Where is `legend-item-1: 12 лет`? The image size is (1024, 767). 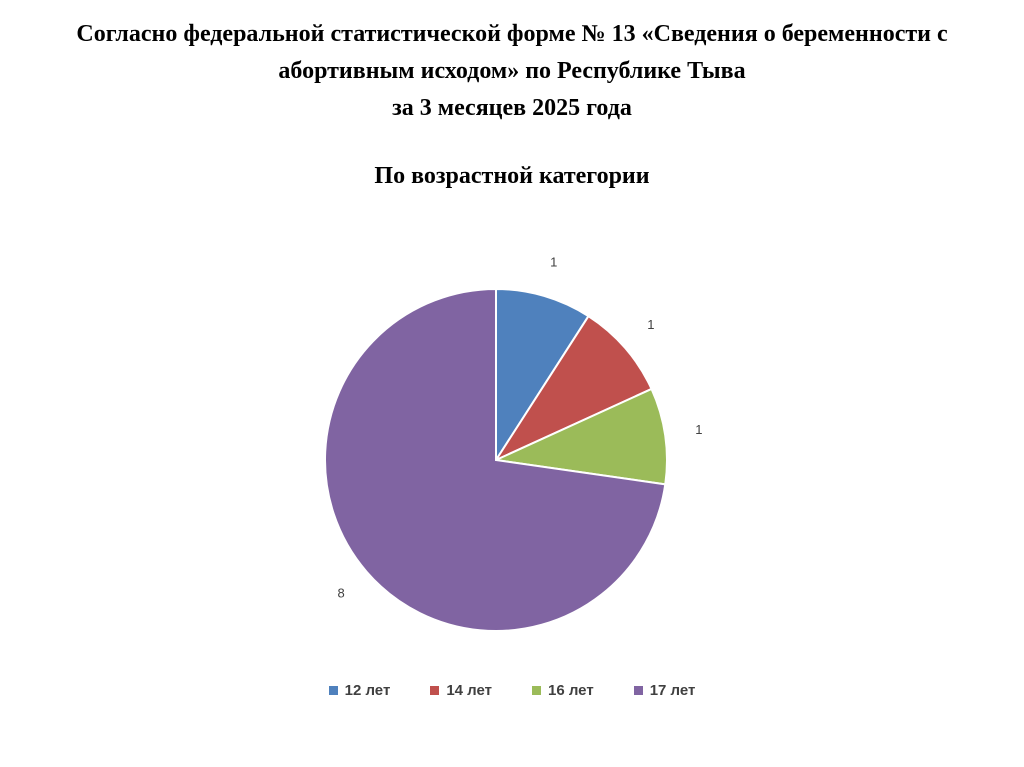 legend-item-1: 12 лет is located at coordinates (359, 690).